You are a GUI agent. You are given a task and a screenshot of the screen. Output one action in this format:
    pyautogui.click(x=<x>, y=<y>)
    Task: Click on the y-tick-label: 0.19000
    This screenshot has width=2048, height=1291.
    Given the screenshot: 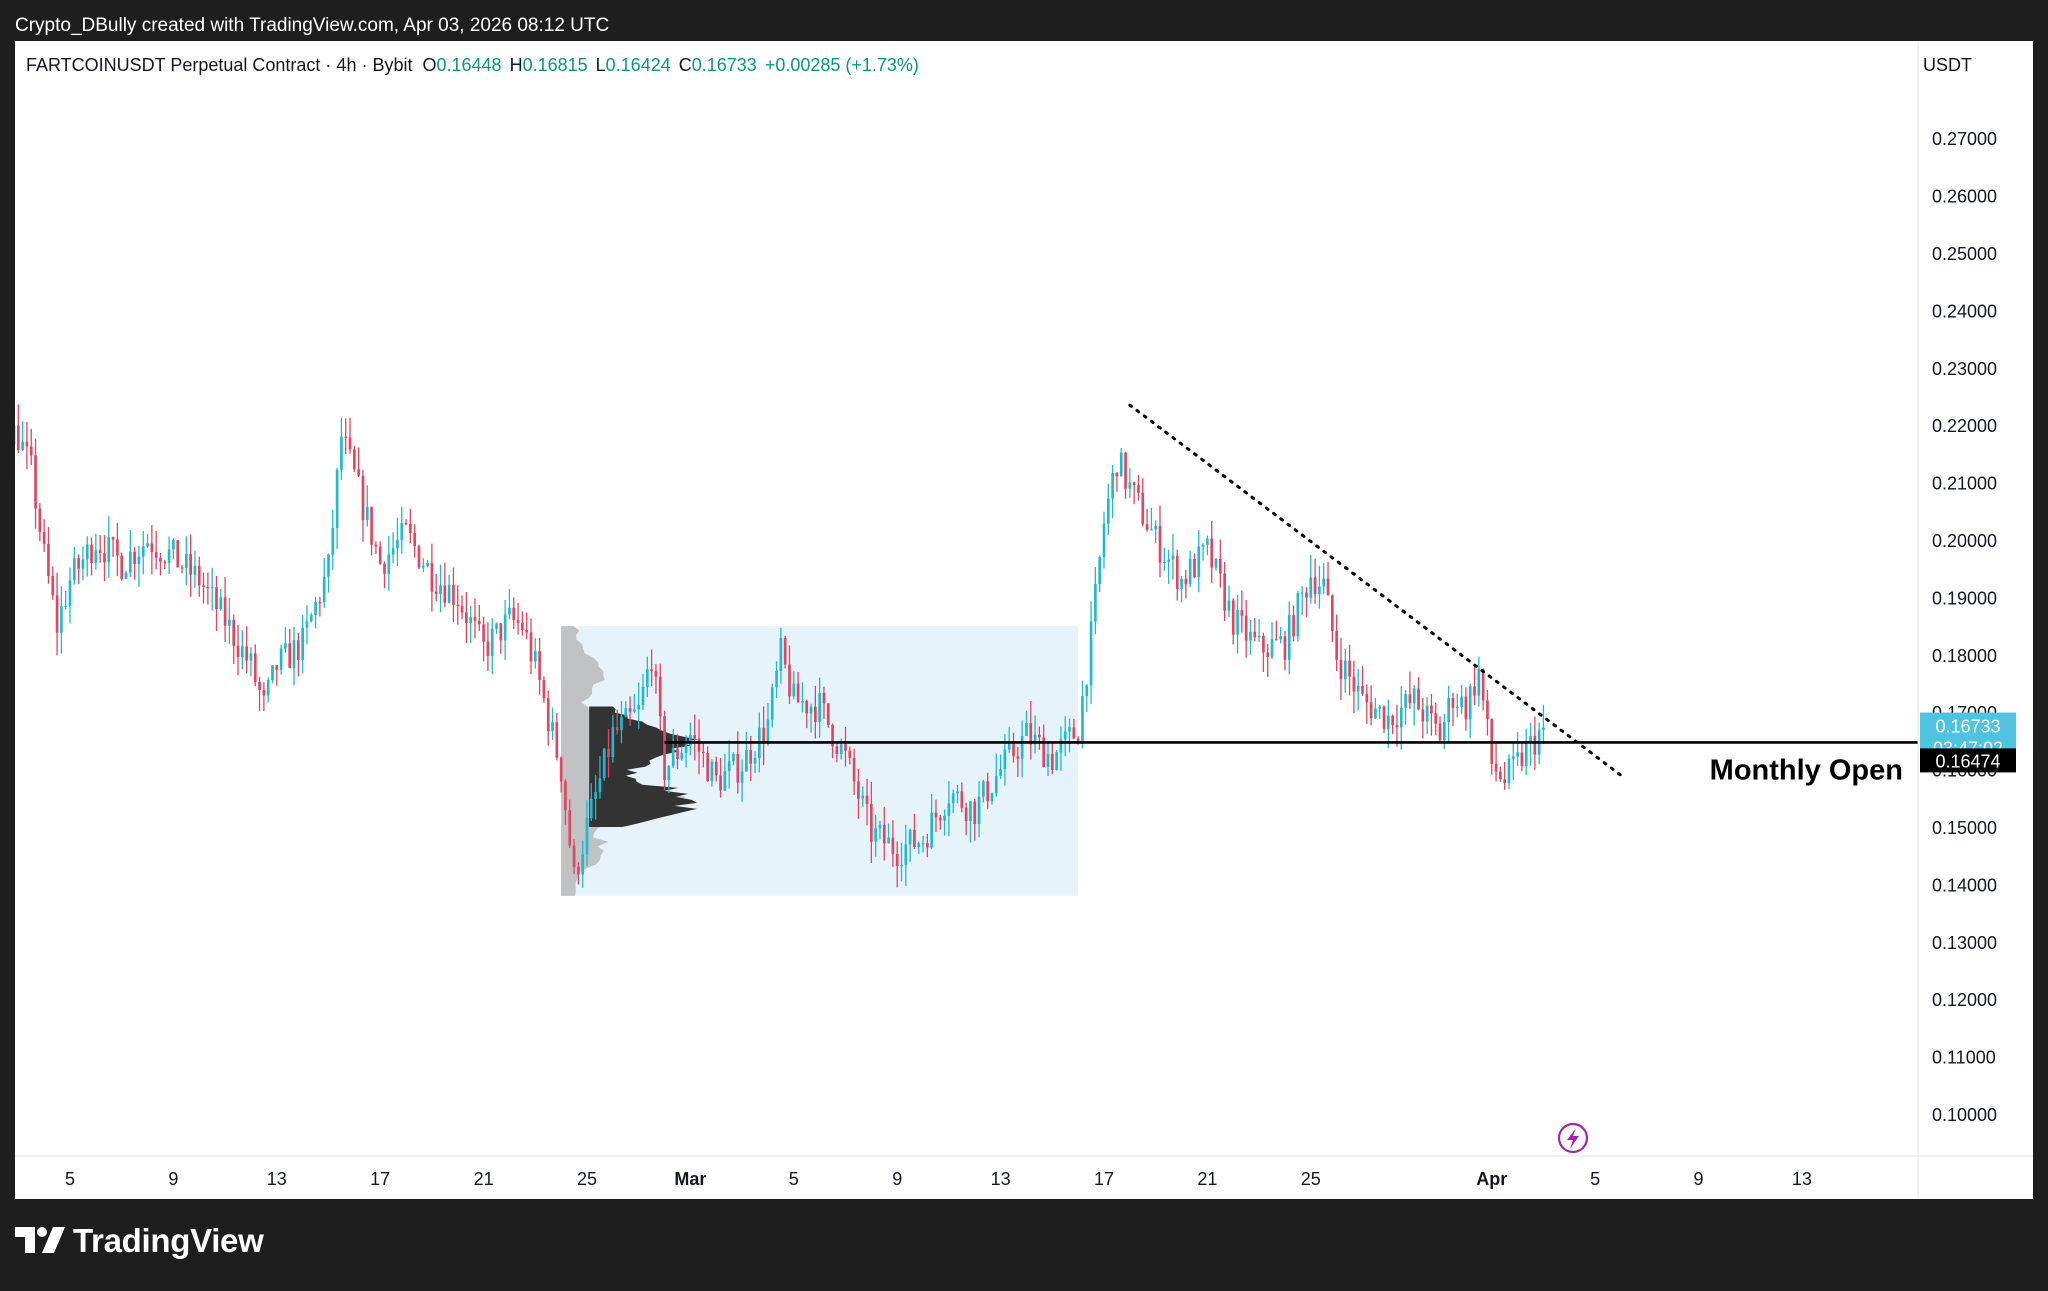 What is the action you would take?
    pyautogui.click(x=1964, y=598)
    